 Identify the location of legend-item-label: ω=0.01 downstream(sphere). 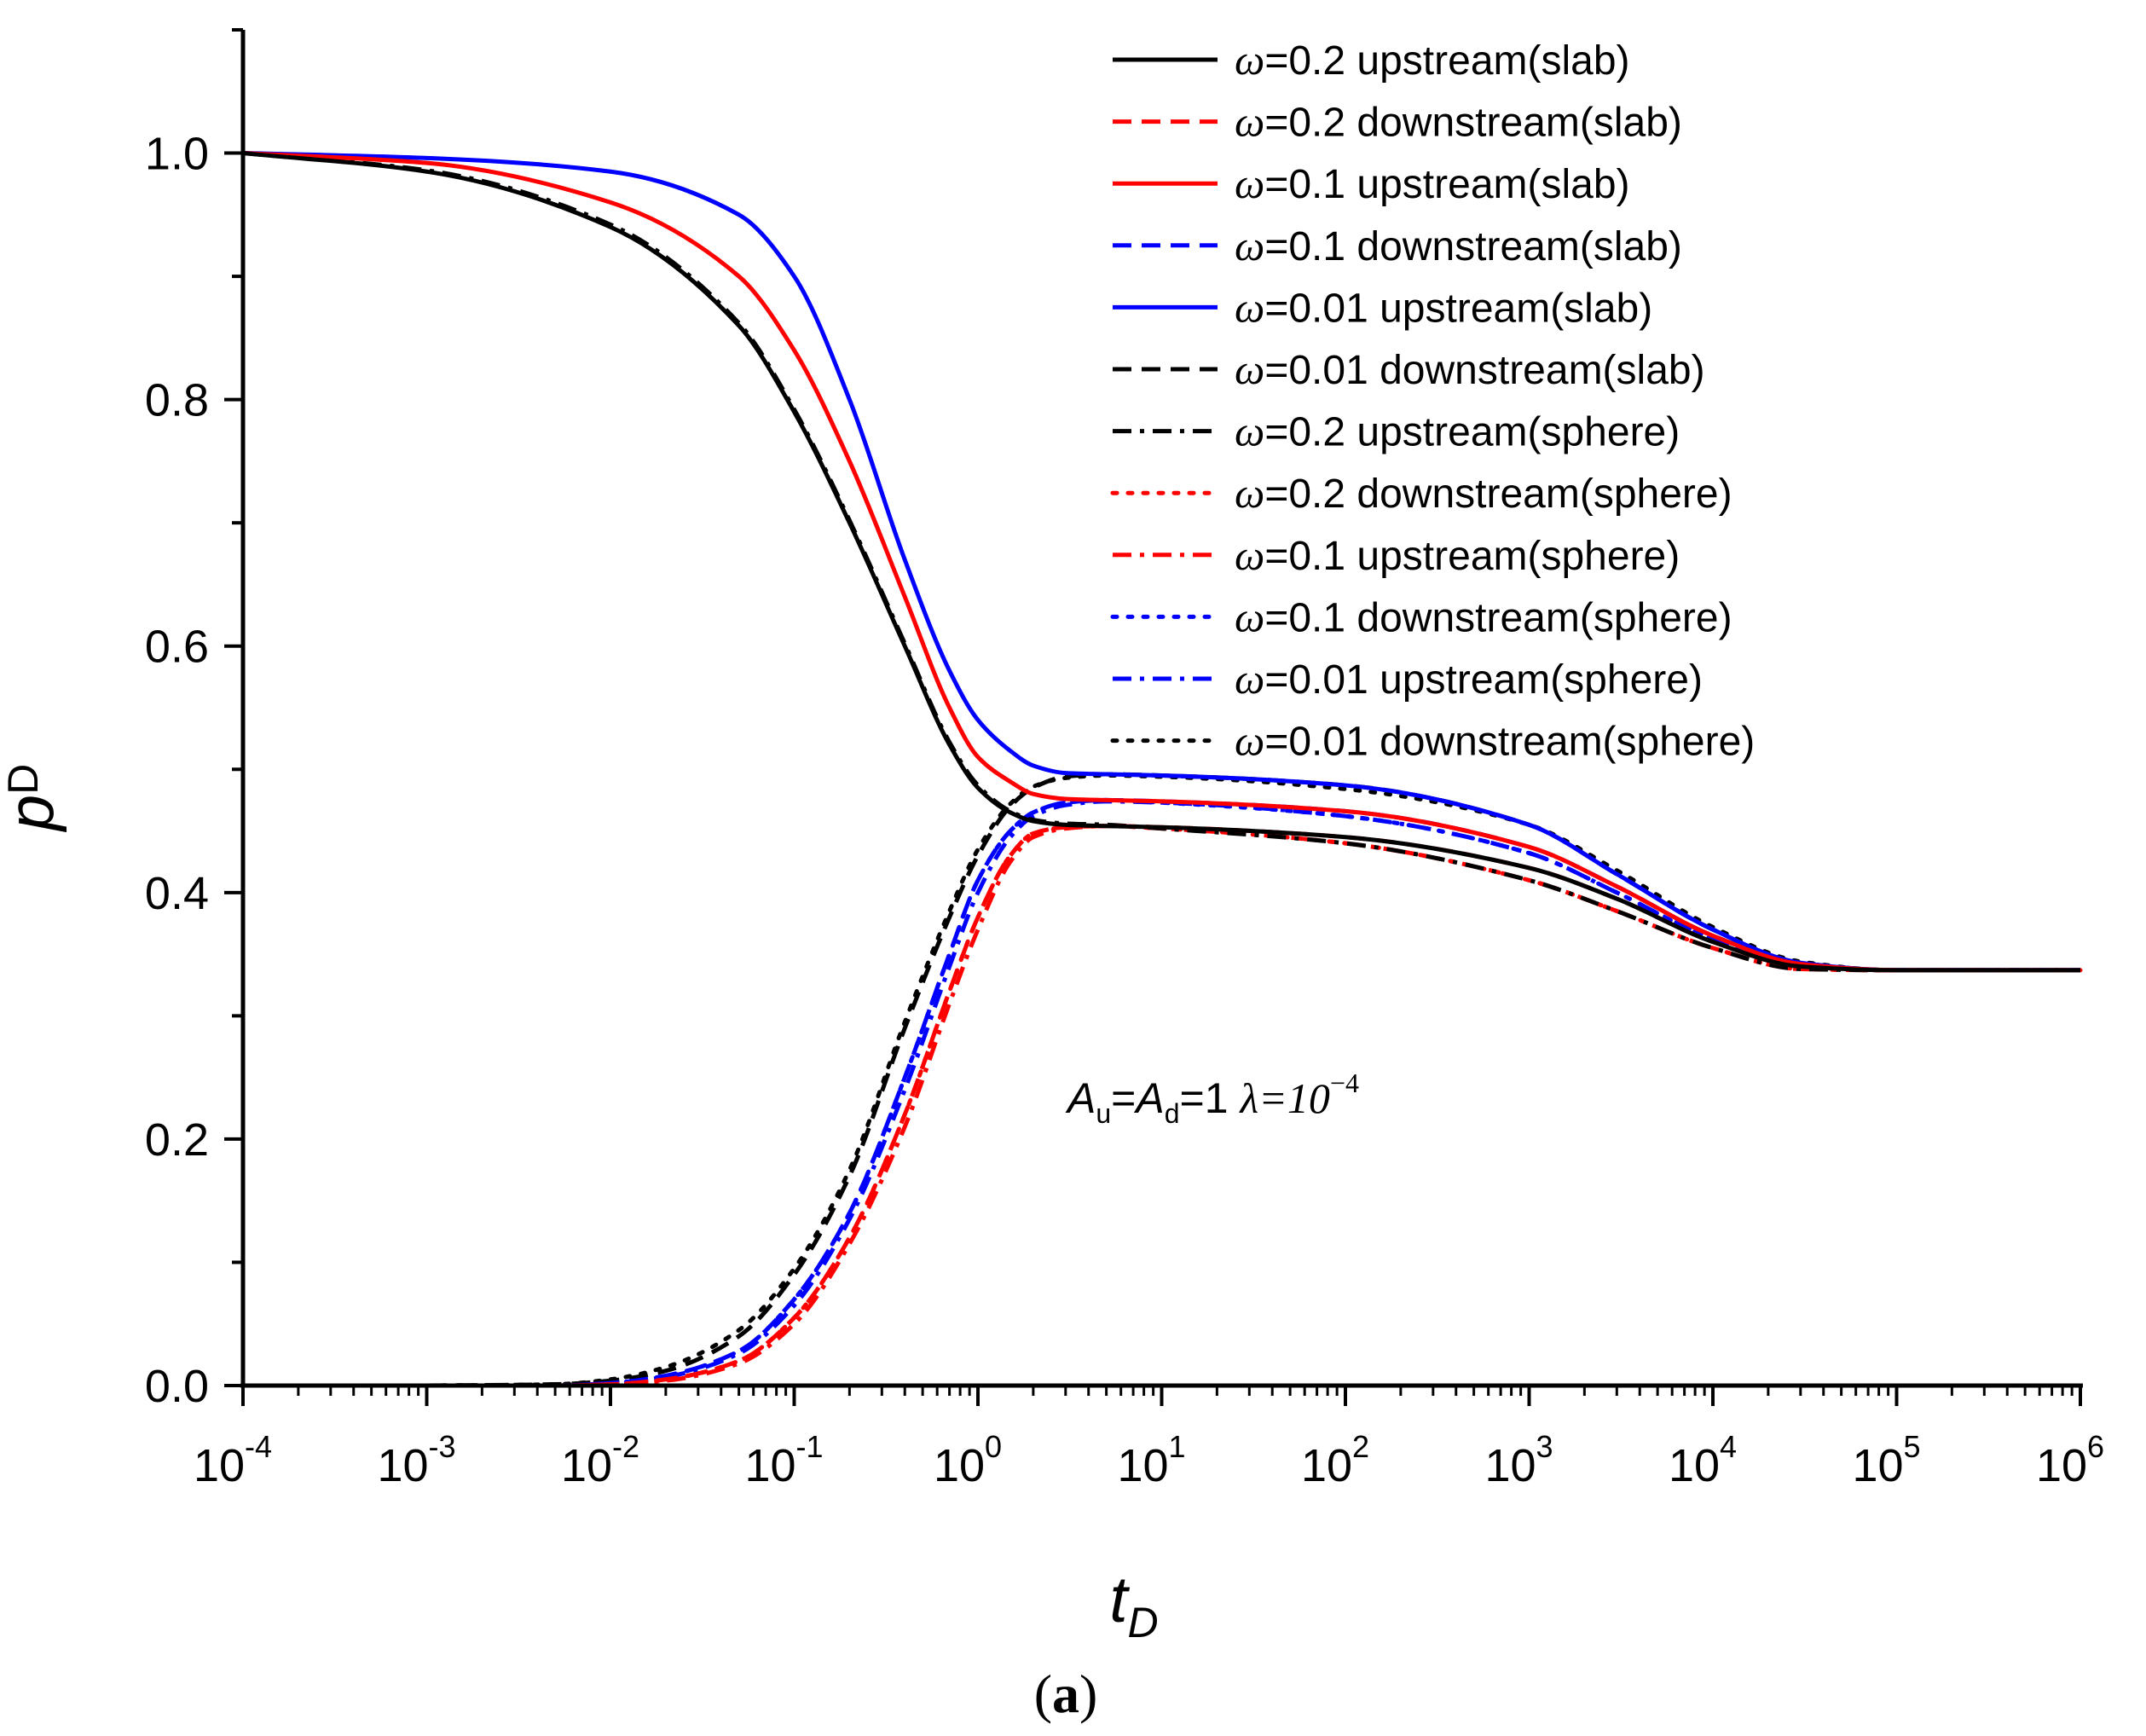
(1495, 741).